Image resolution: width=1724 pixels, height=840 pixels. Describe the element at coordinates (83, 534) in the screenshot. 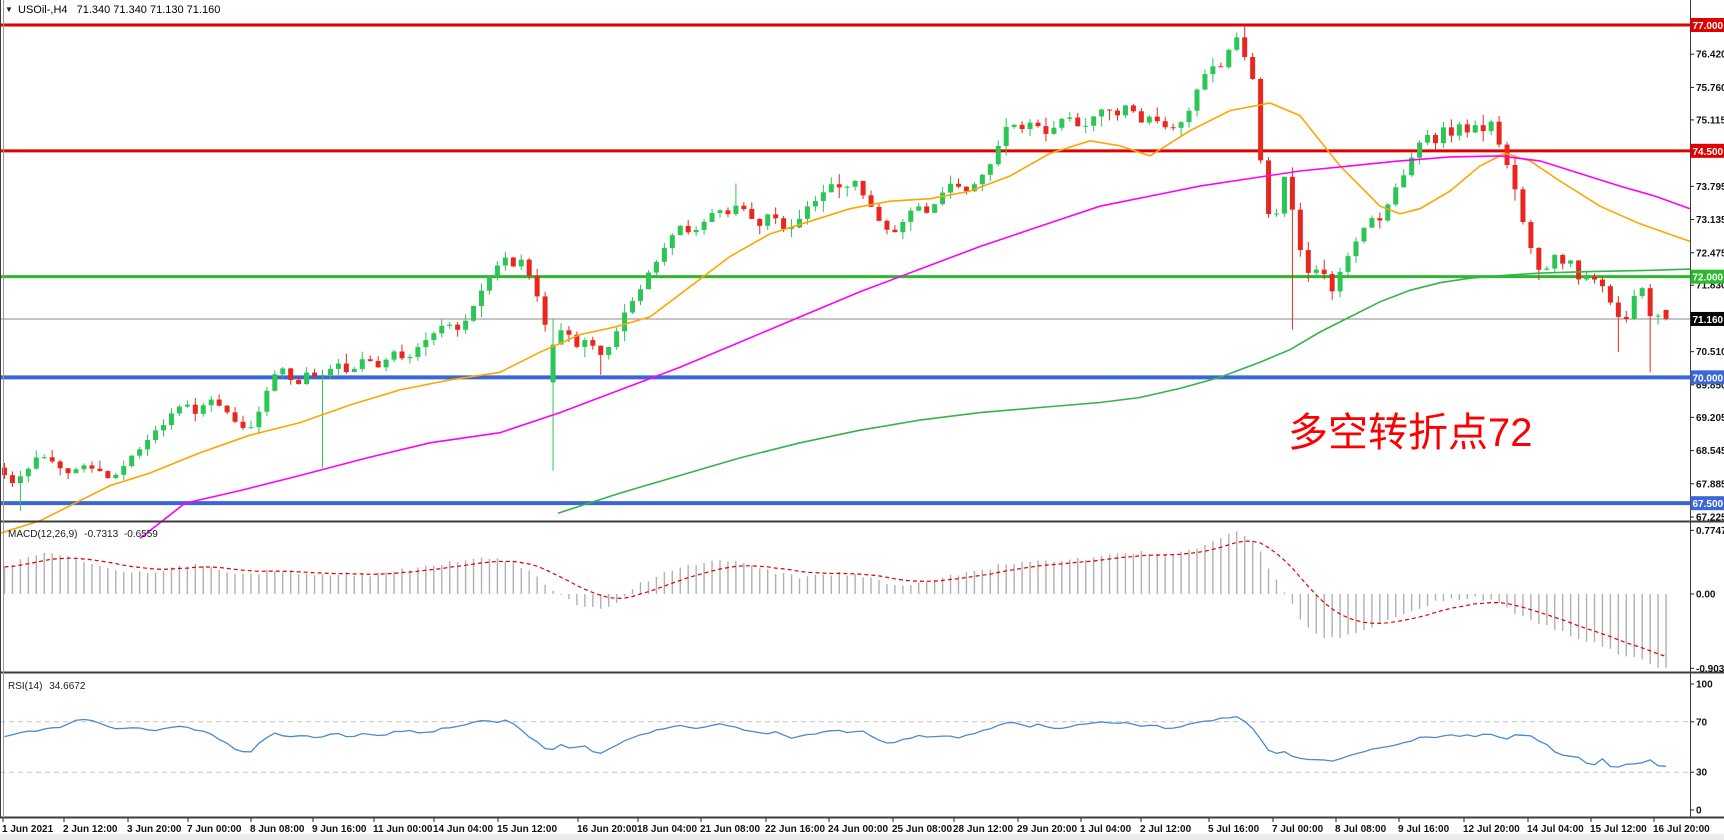

I see `macd-label: MACD(12,26,9) -0.7313 -0.6559` at that location.